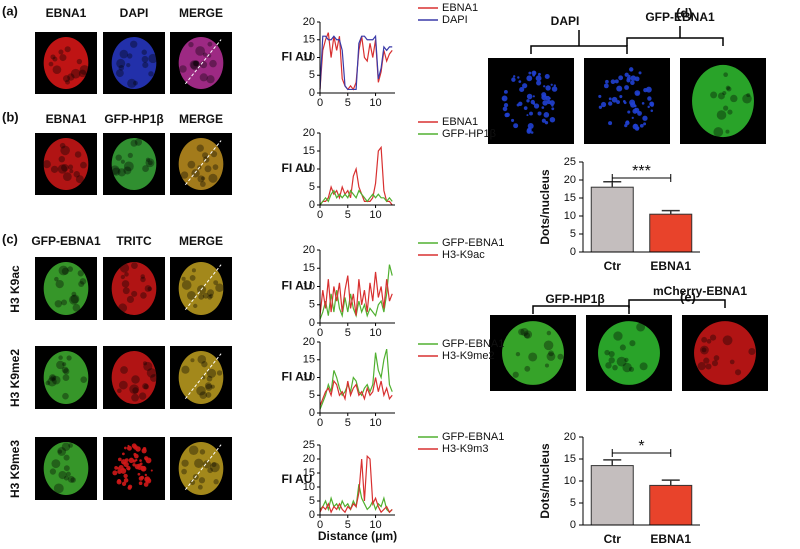 This screenshot has width=800, height=549. Describe the element at coordinates (671, 233) in the screenshot. I see `bar` at that location.